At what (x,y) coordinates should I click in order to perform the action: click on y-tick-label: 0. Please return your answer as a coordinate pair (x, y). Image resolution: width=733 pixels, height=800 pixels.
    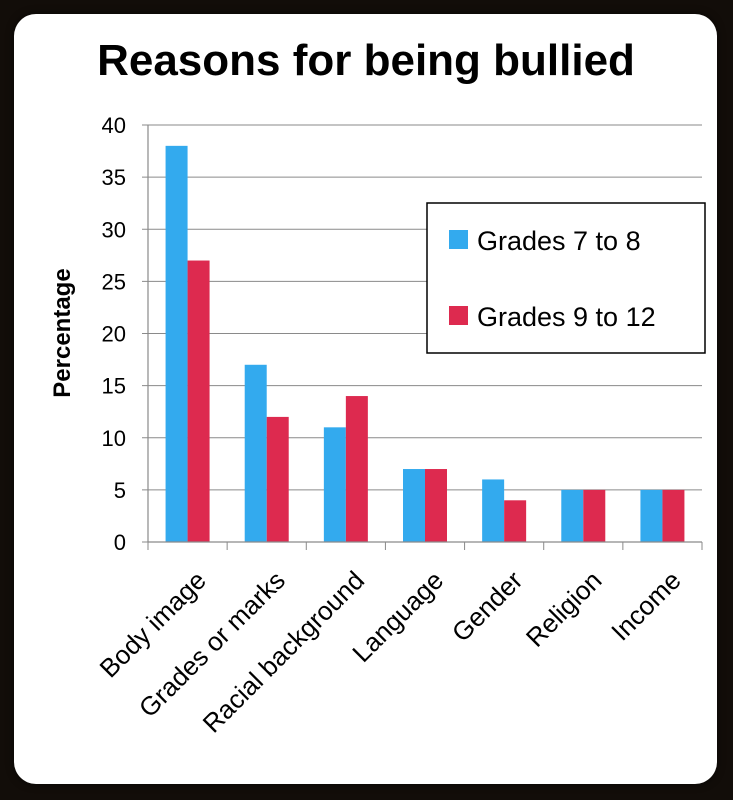
    Looking at the image, I should click on (120, 542).